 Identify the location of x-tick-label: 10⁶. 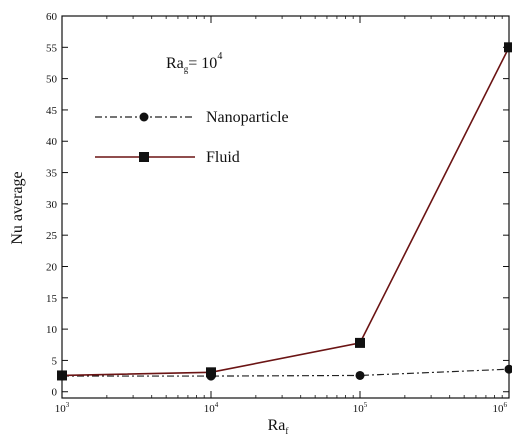
(500, 408).